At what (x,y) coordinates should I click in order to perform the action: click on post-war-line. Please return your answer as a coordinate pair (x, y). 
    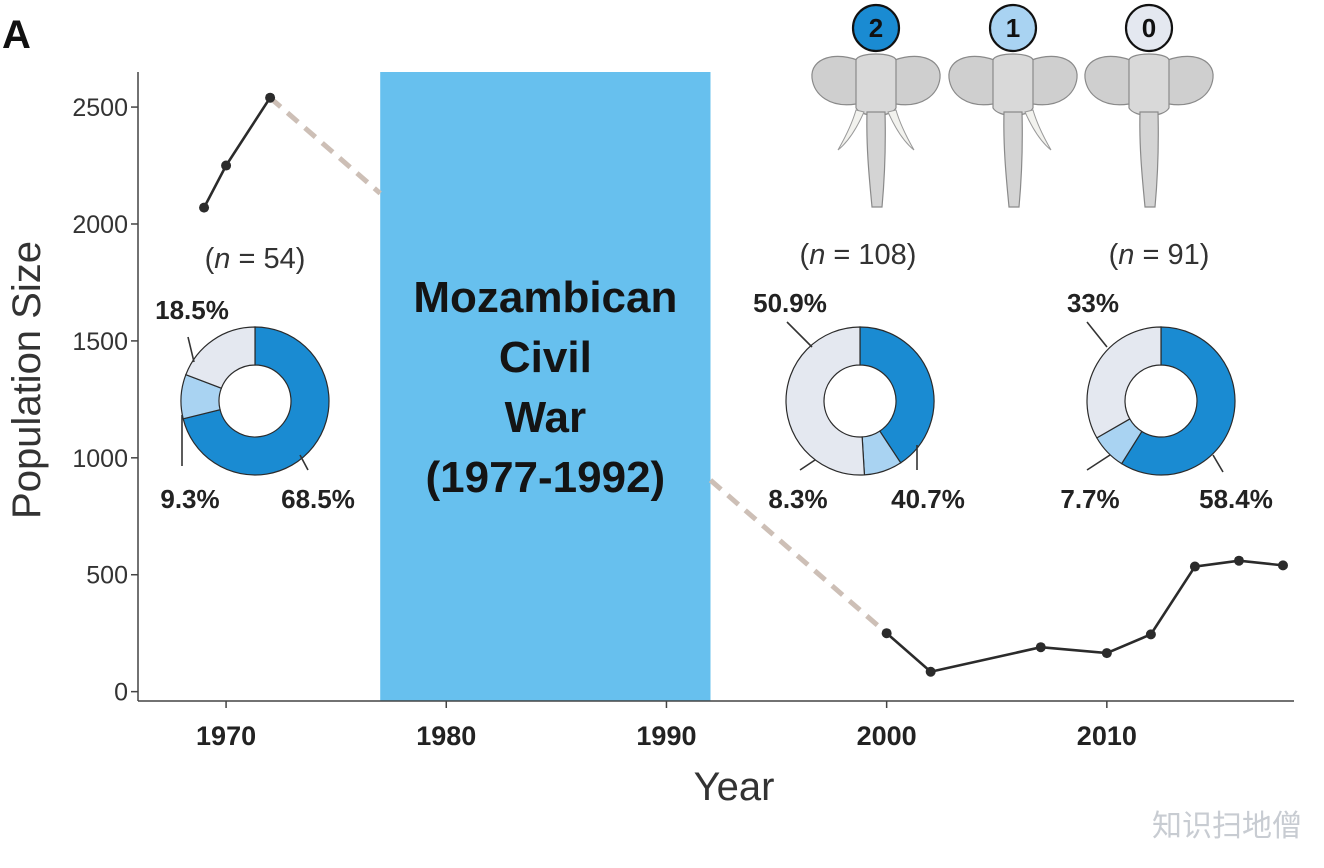
    Looking at the image, I should click on (1084, 616).